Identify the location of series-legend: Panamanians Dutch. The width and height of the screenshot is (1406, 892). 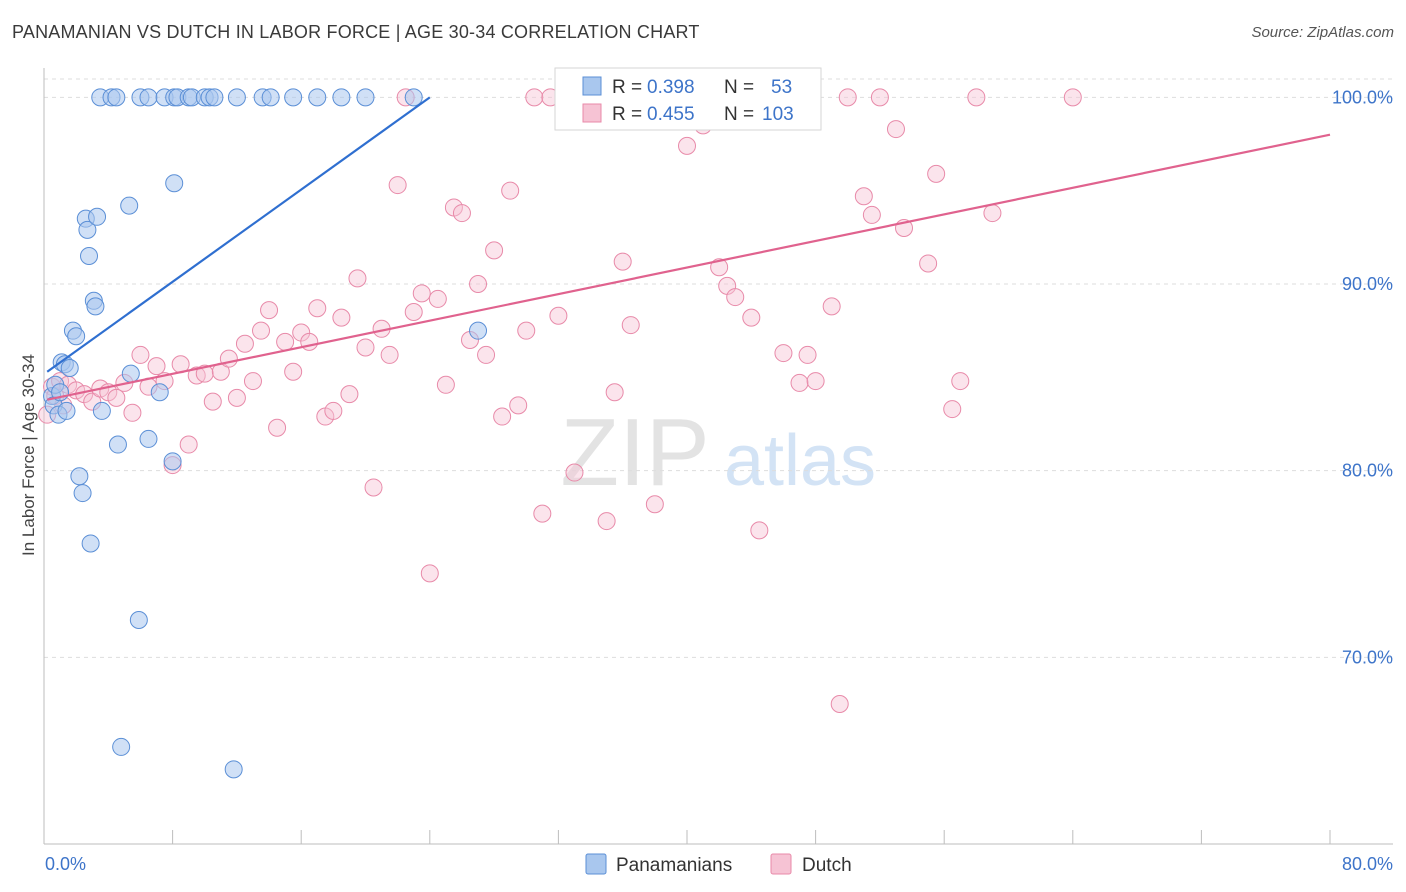
(718, 864).